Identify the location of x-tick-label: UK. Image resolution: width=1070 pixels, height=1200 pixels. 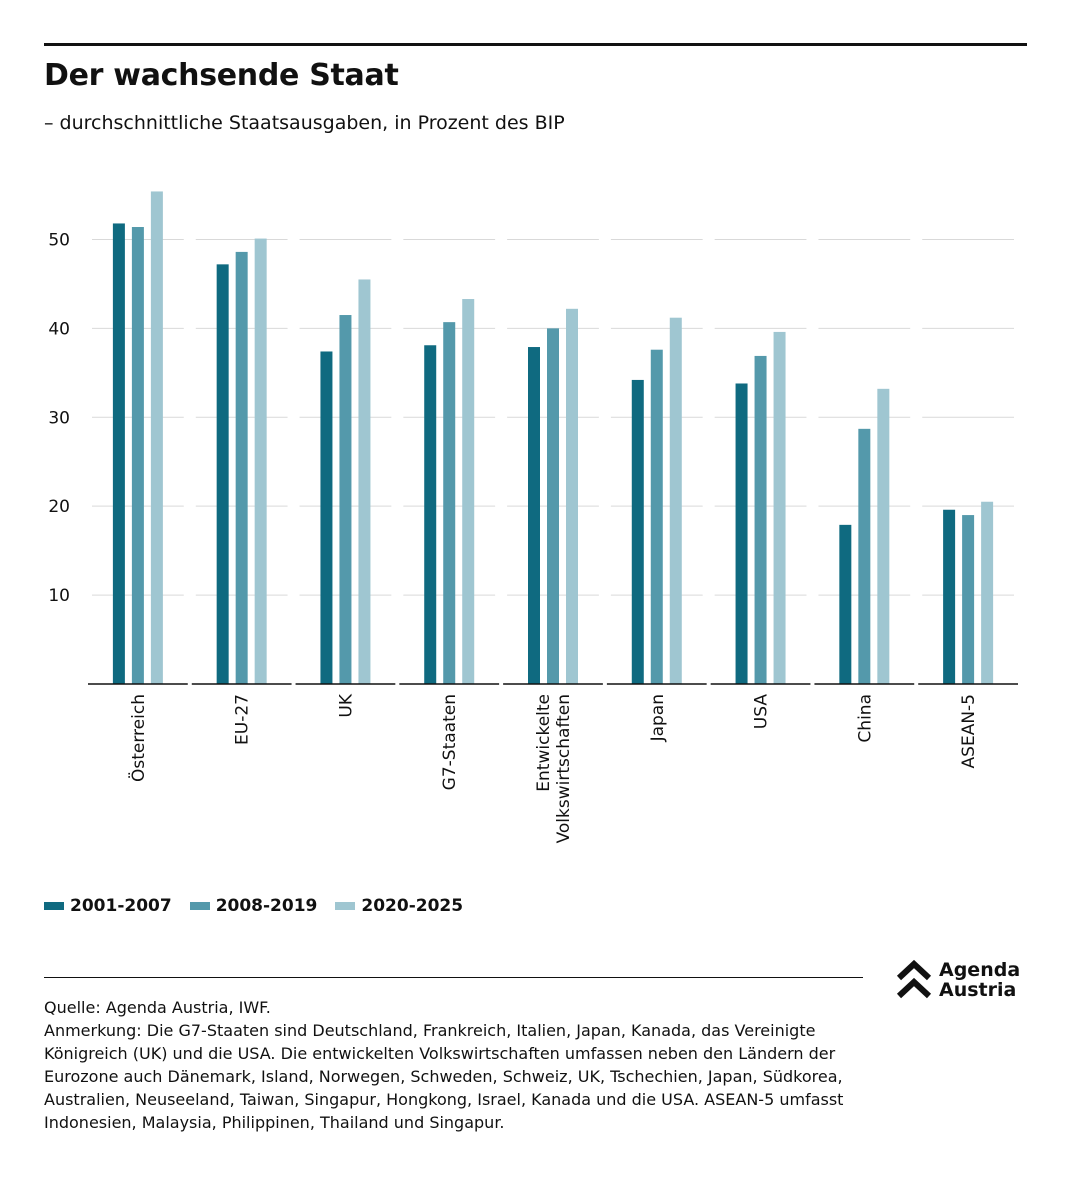
(346, 705).